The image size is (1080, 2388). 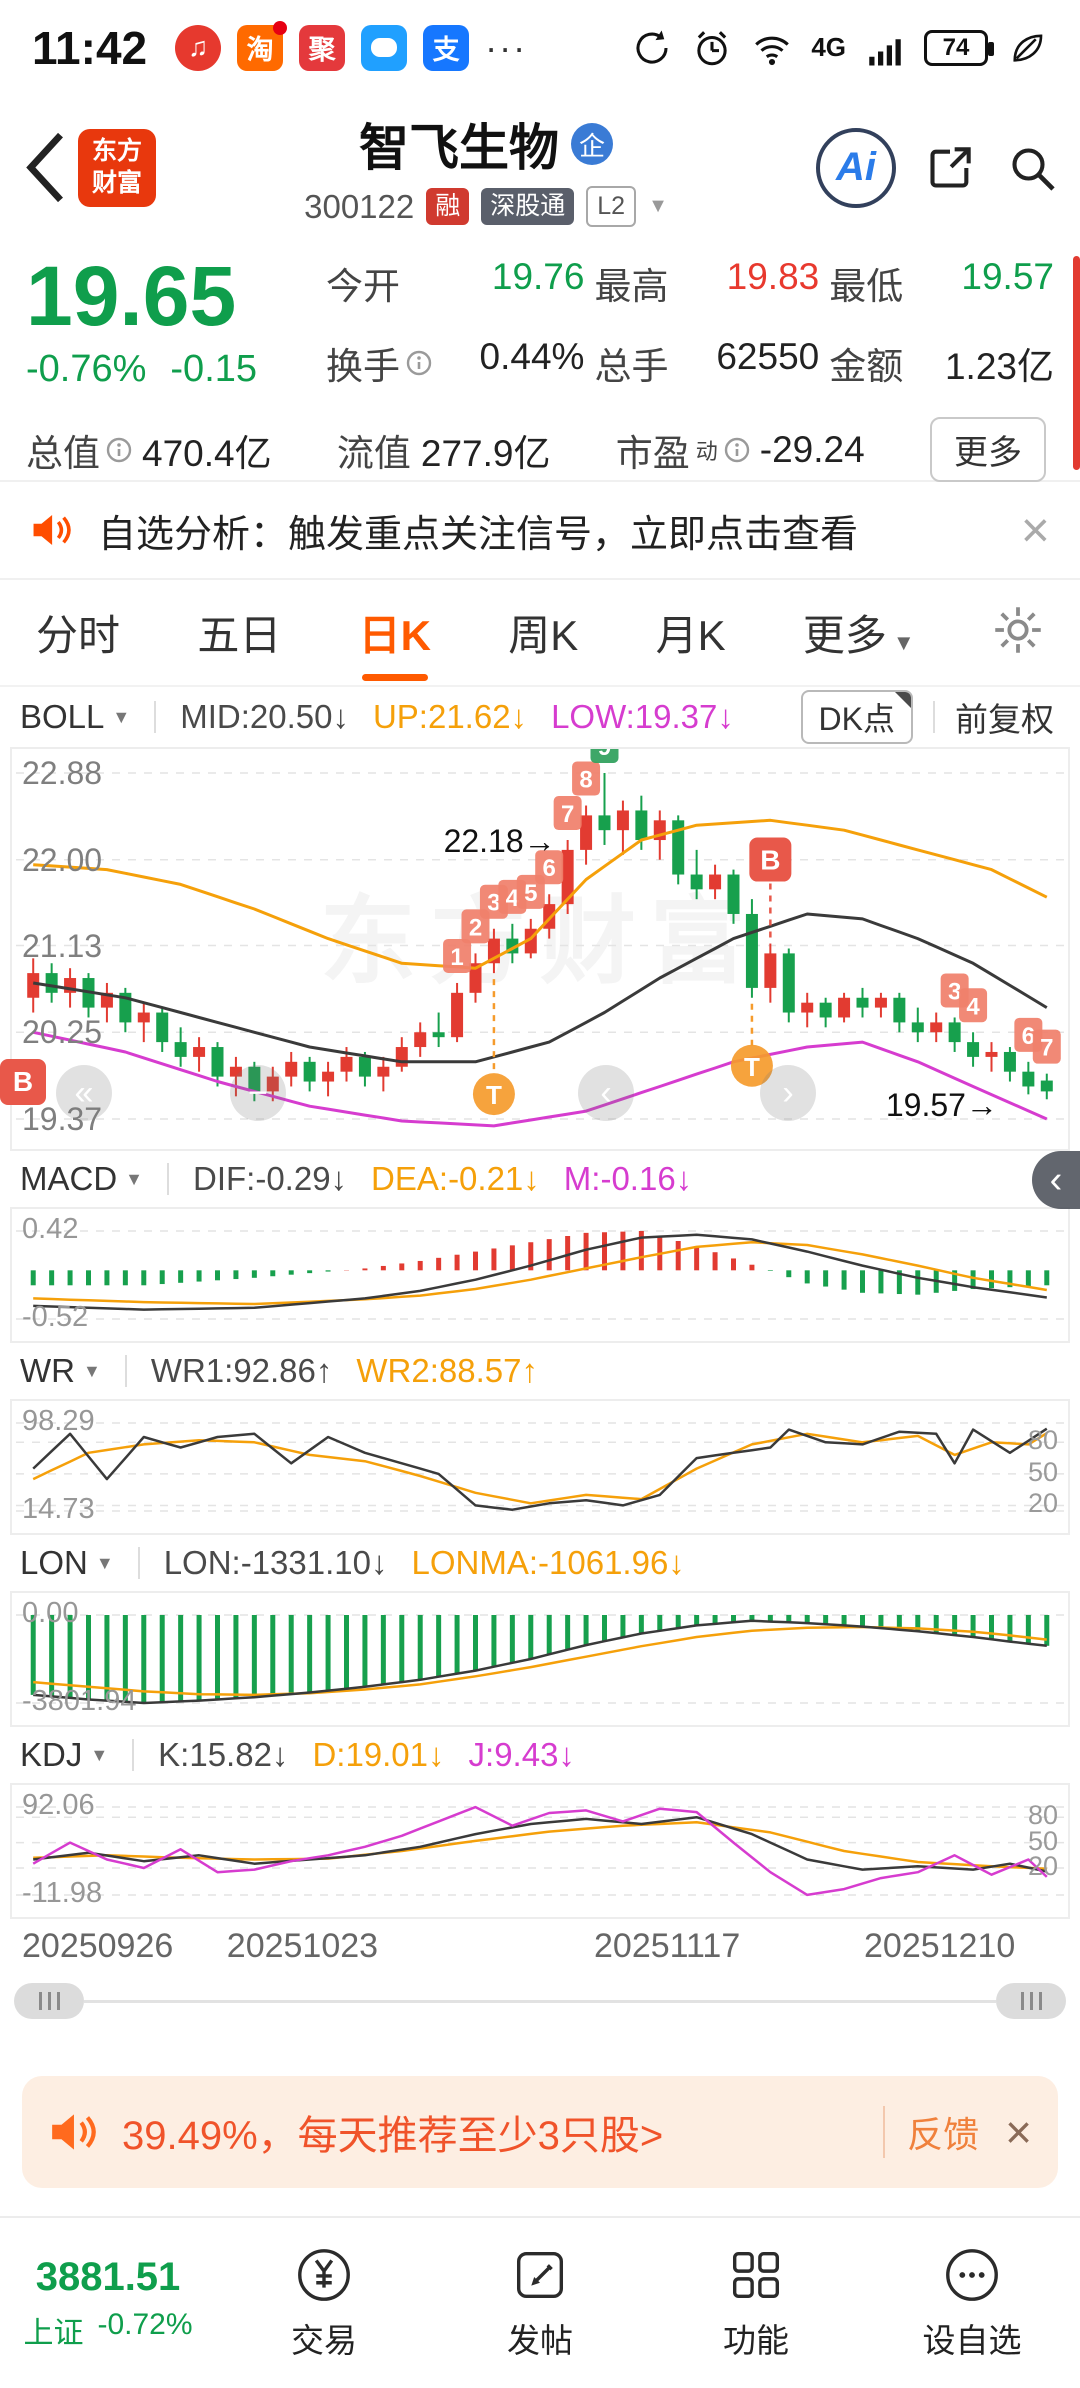 I want to click on macd-chart: 0.42 -0.52, so click(x=540, y=1275).